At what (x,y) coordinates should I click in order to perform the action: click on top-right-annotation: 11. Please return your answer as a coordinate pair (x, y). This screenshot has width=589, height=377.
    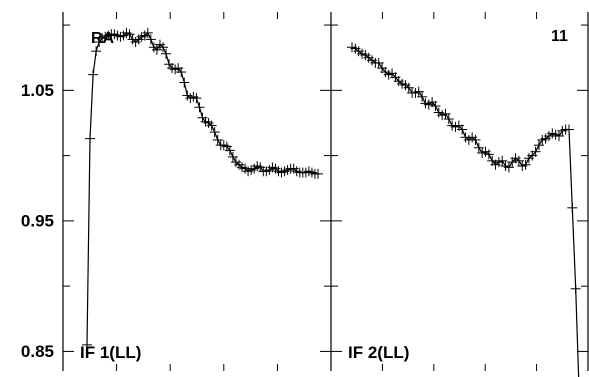
    Looking at the image, I should click on (559, 36).